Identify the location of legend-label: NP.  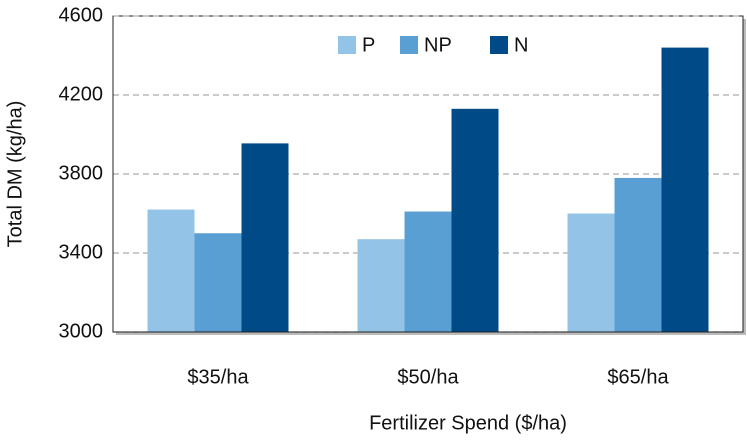
(438, 45).